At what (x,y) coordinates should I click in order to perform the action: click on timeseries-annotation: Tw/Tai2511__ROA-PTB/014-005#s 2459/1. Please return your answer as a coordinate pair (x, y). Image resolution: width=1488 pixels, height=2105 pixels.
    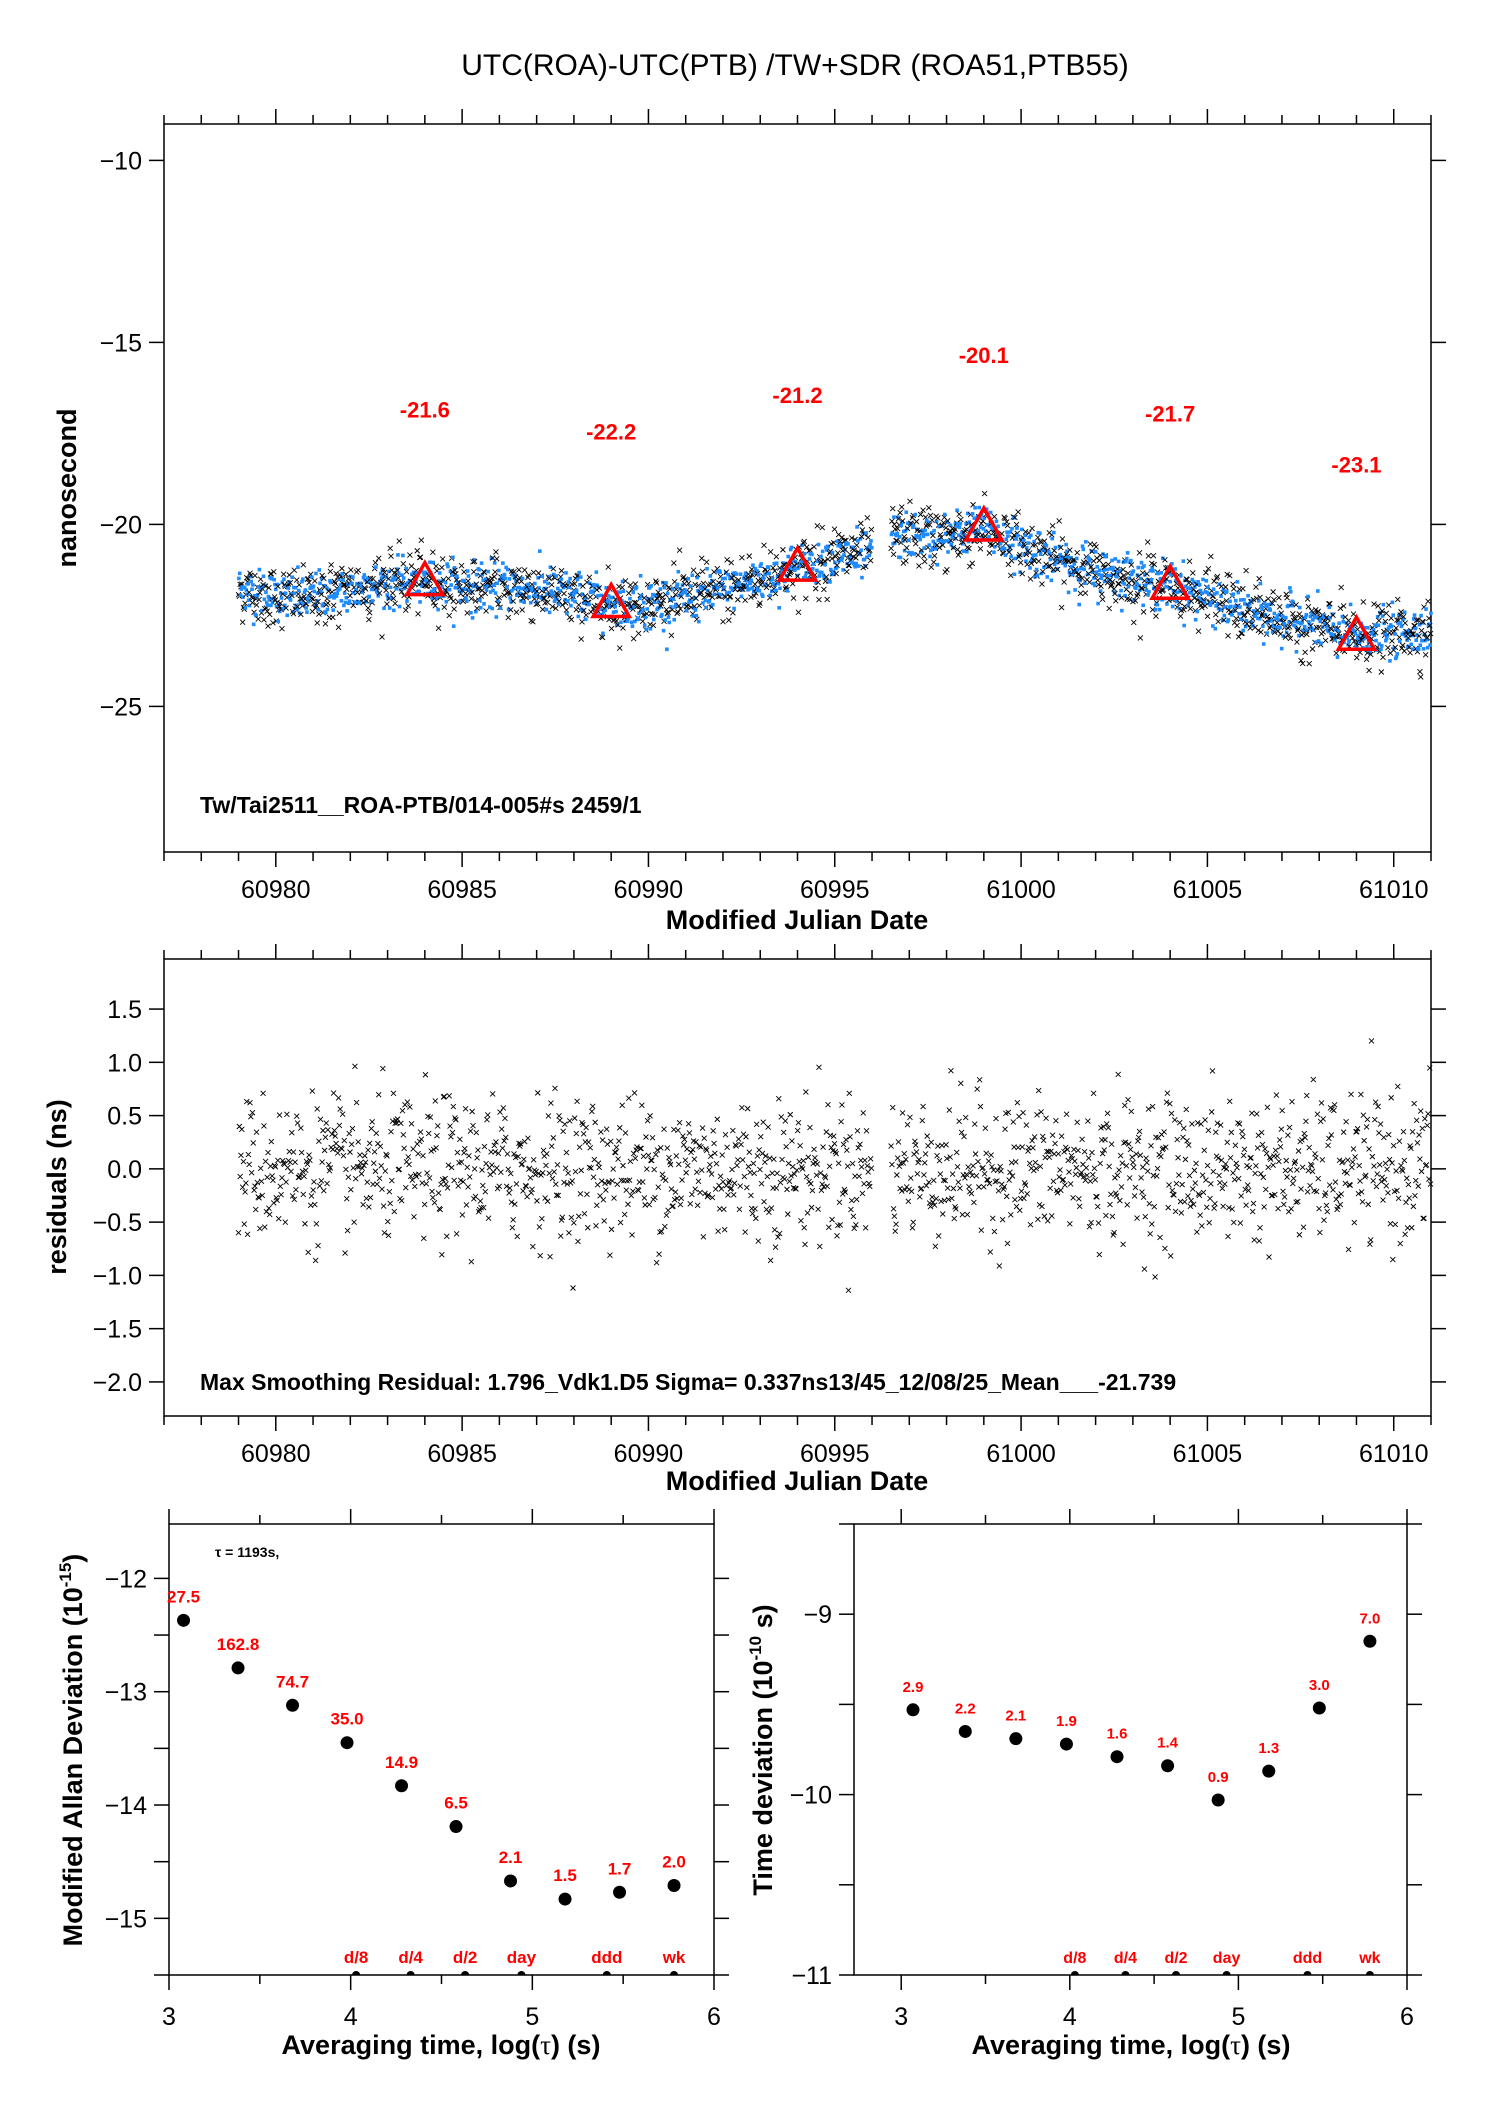
    Looking at the image, I should click on (421, 805).